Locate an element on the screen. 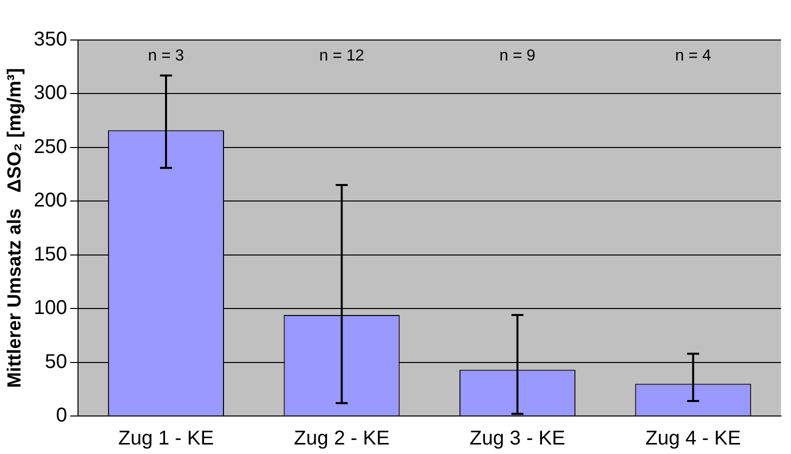 Image resolution: width=791 pixels, height=454 pixels. y-tick-label: 250 is located at coordinates (51, 147).